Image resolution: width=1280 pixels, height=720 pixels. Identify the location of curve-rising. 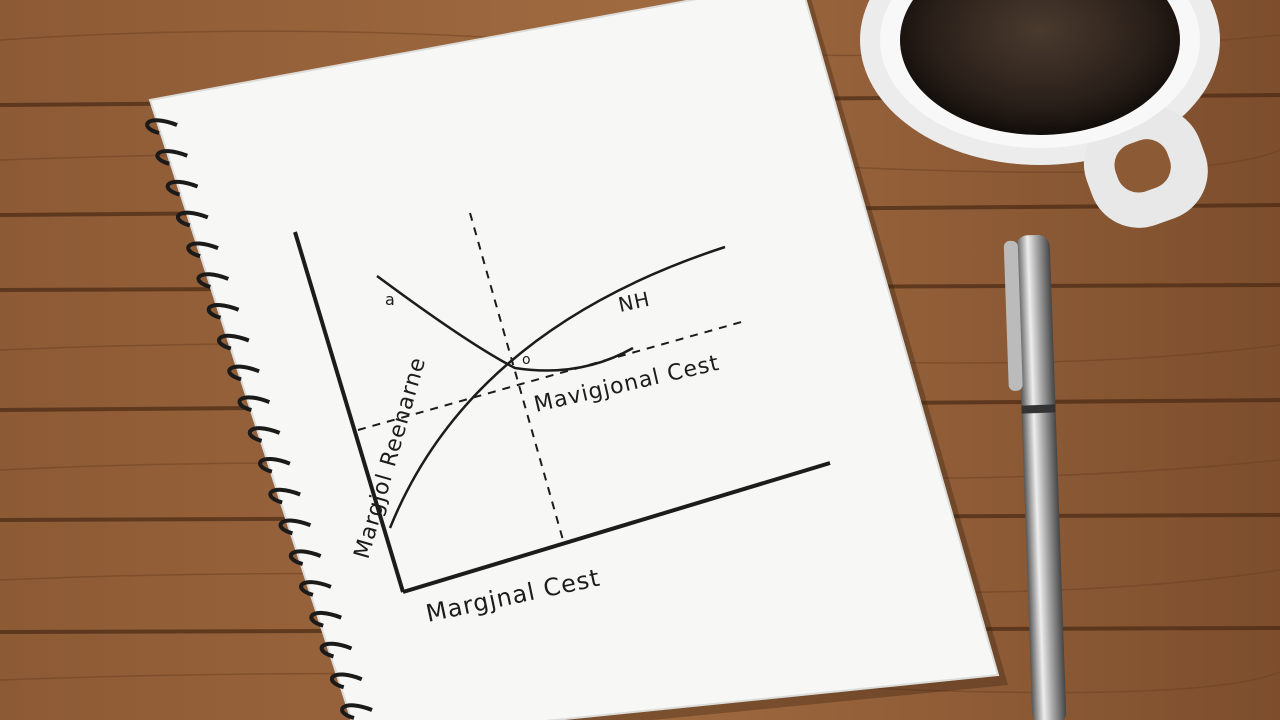
(557, 387).